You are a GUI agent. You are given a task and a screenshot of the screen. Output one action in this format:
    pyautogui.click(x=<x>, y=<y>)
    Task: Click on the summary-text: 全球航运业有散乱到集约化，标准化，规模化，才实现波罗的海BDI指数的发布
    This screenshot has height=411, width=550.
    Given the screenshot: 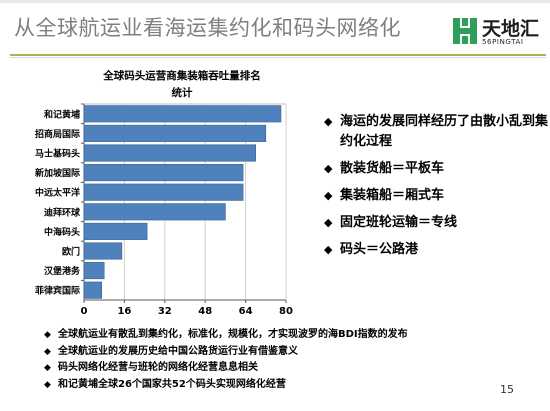 What is the action you would take?
    pyautogui.click(x=233, y=334)
    